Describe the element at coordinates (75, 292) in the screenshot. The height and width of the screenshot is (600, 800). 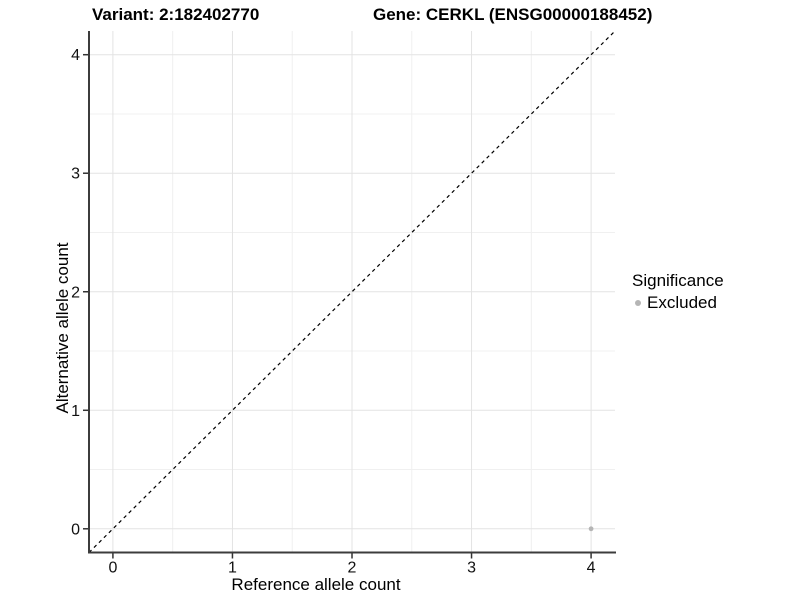
I see `y-tick-label: 2` at that location.